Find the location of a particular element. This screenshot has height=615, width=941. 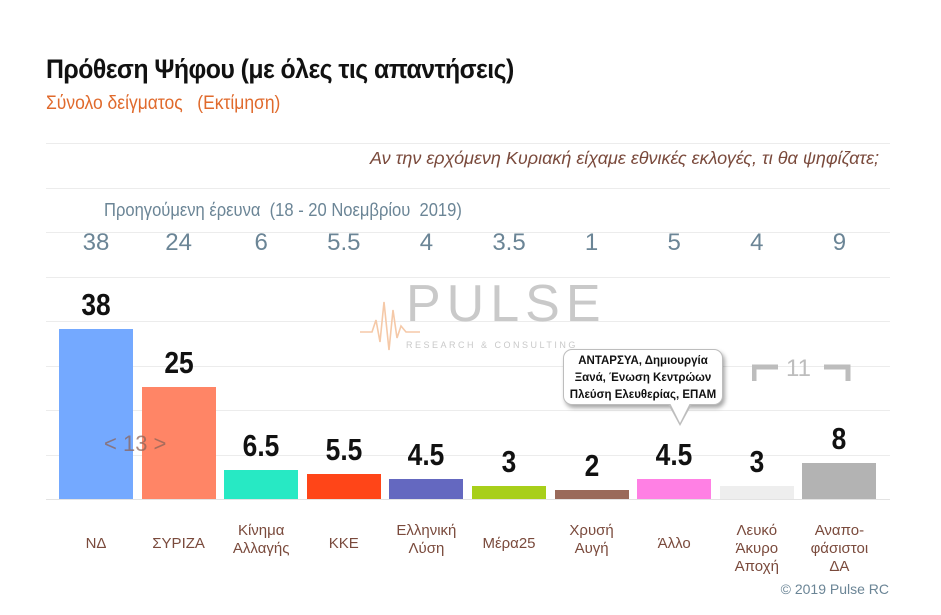

category-label-line: ΣΥΡΙΖΑ is located at coordinates (178, 543).